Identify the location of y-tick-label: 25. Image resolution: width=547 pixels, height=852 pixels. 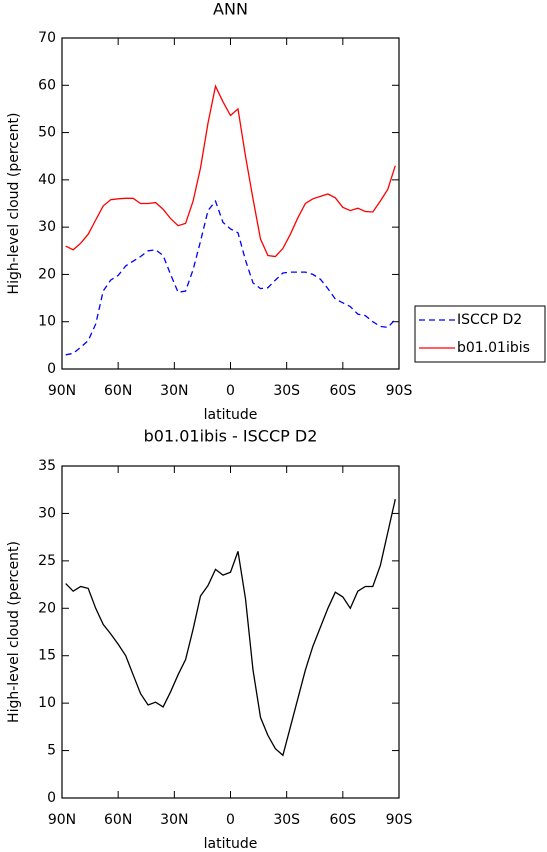
(47, 561).